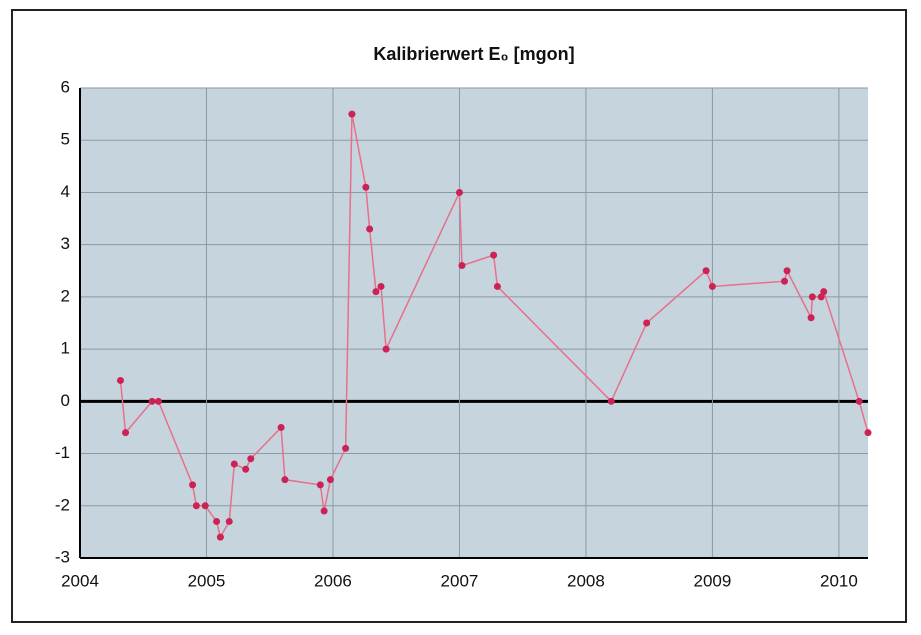  I want to click on x-tick-label: 2010, so click(839, 580).